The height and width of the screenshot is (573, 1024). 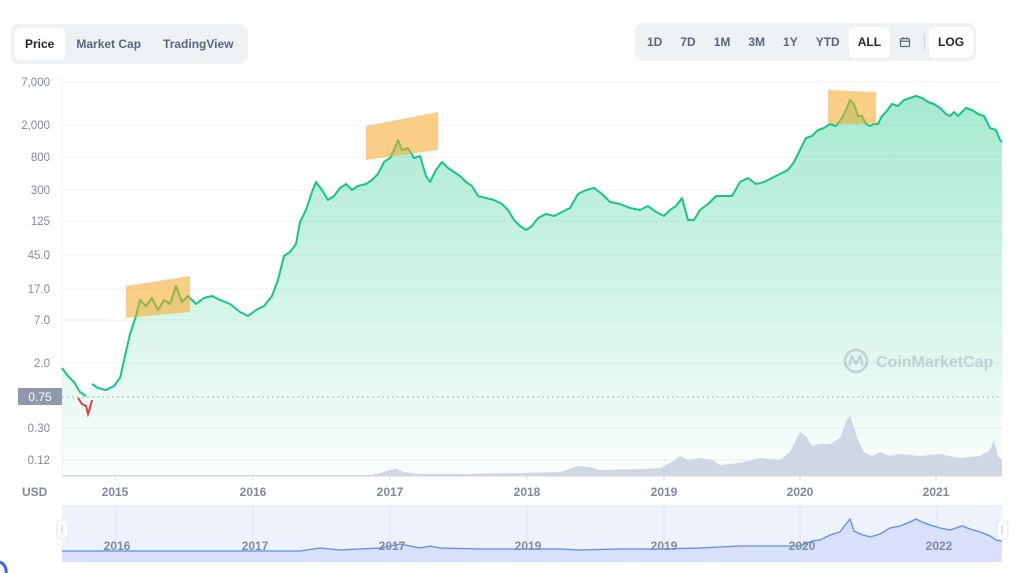 What do you see at coordinates (40, 158) in the screenshot?
I see `y-tick: 800` at bounding box center [40, 158].